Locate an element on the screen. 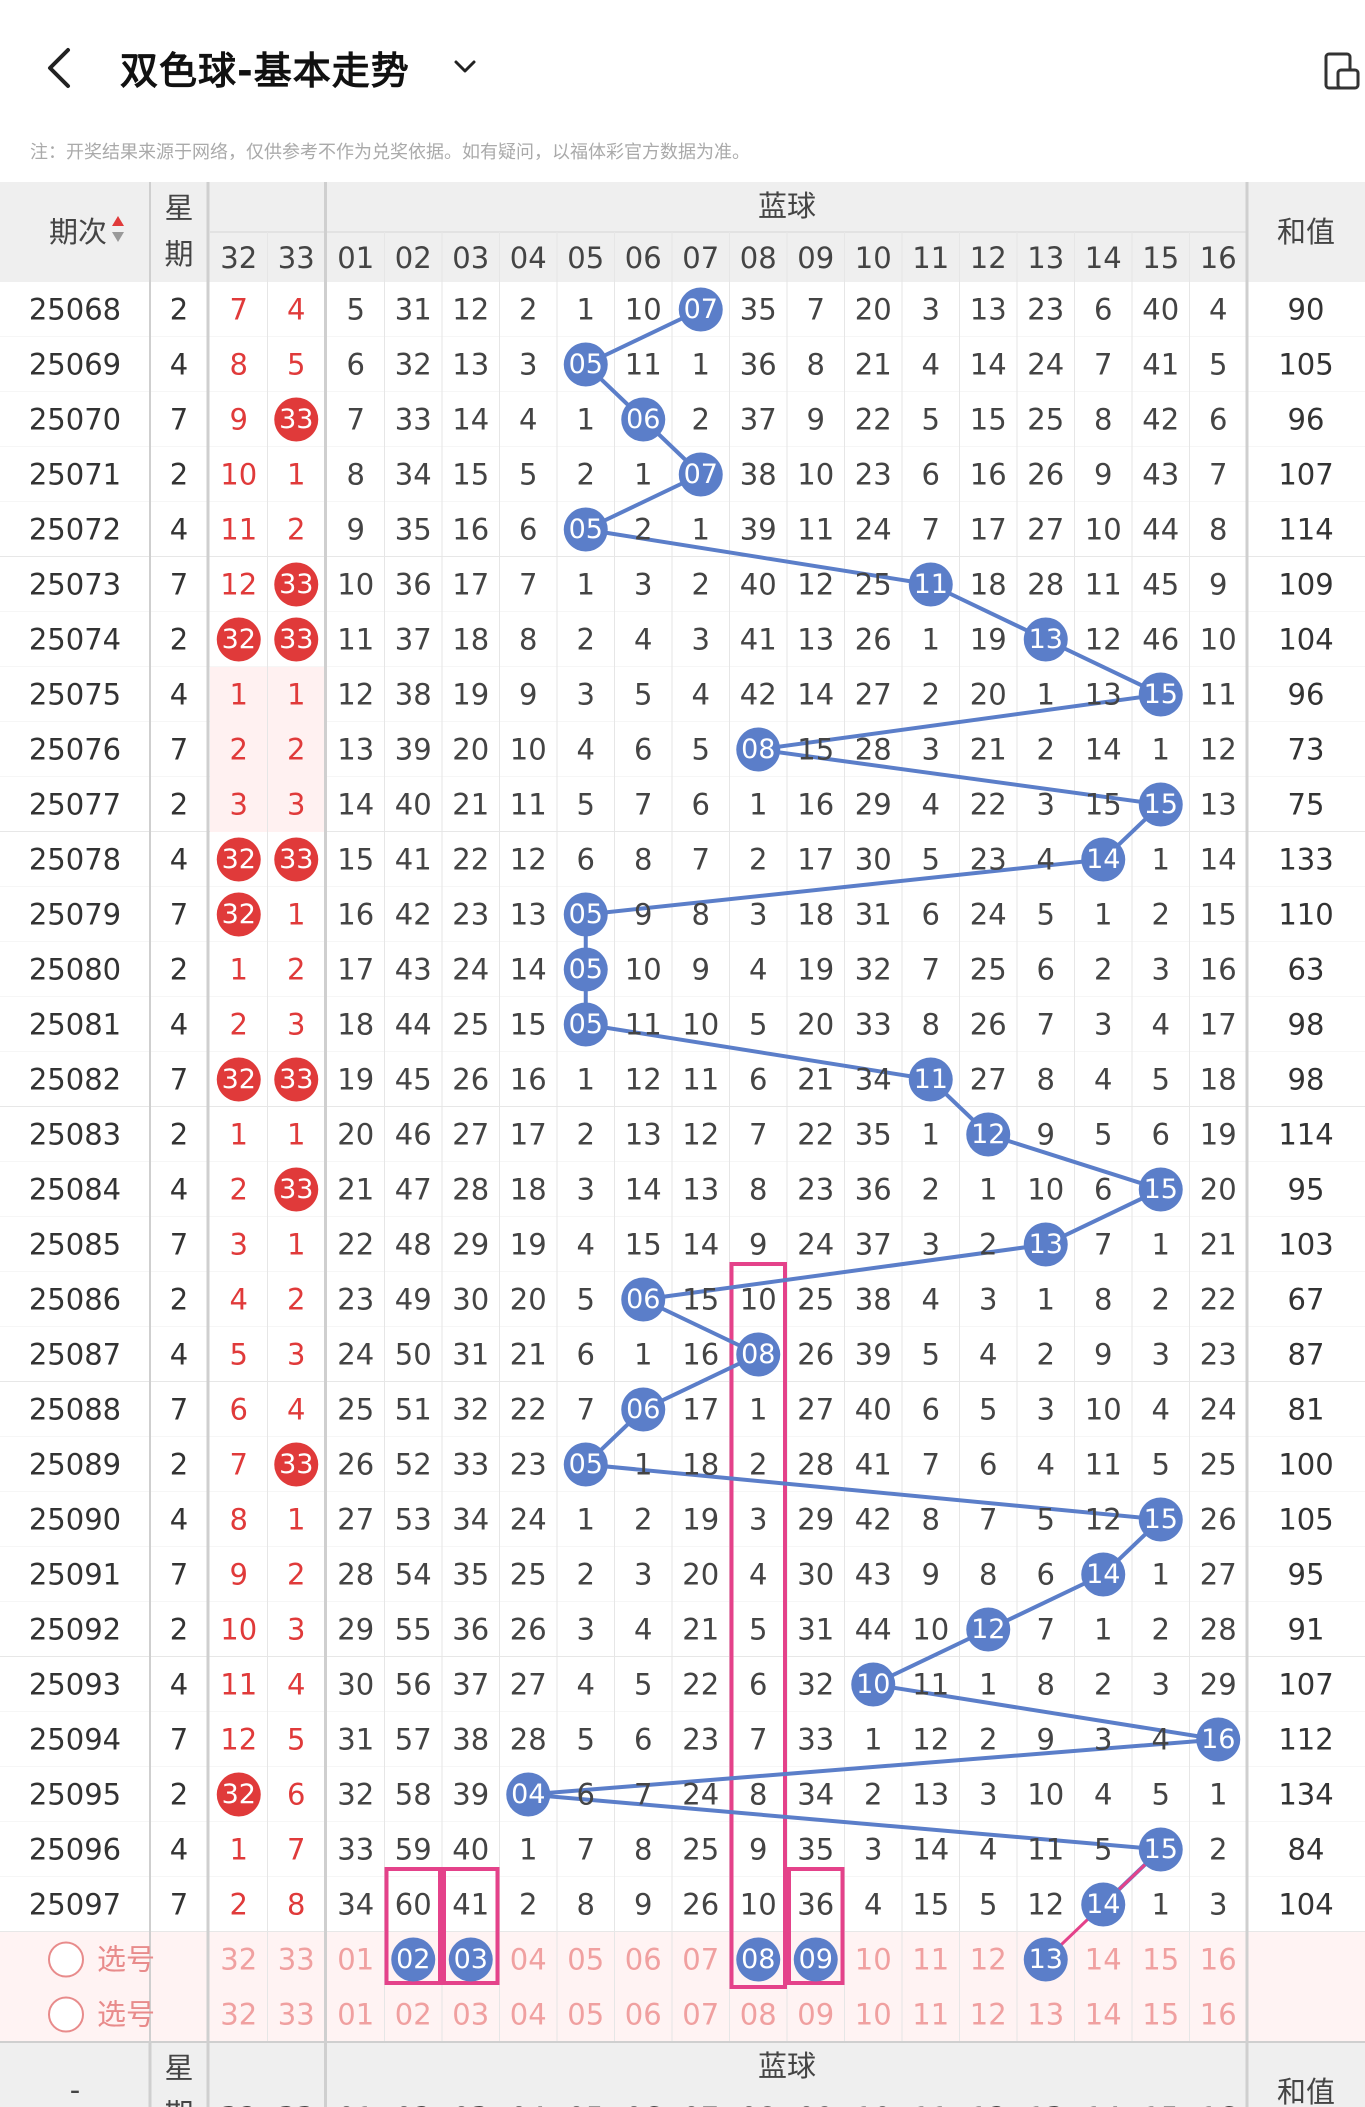 The height and width of the screenshot is (2107, 1365). picker-selected-number: 08 is located at coordinates (758, 1959).